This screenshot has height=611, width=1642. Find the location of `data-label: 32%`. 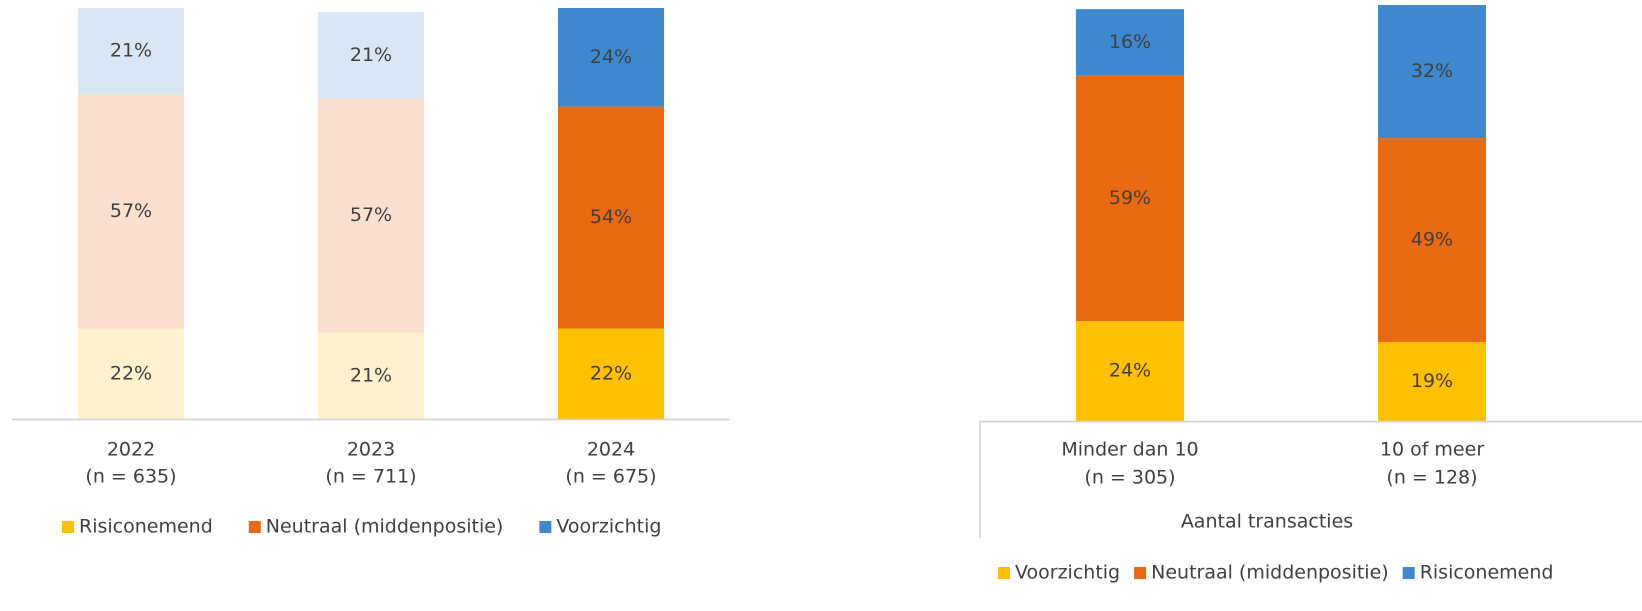

data-label: 32% is located at coordinates (1432, 71).